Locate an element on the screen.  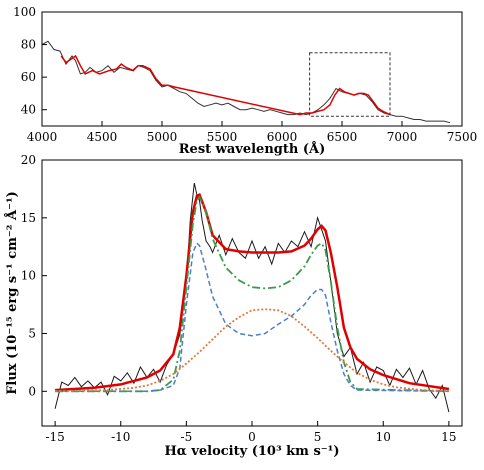
top-x-tick-label: 6500 is located at coordinates (342, 137).